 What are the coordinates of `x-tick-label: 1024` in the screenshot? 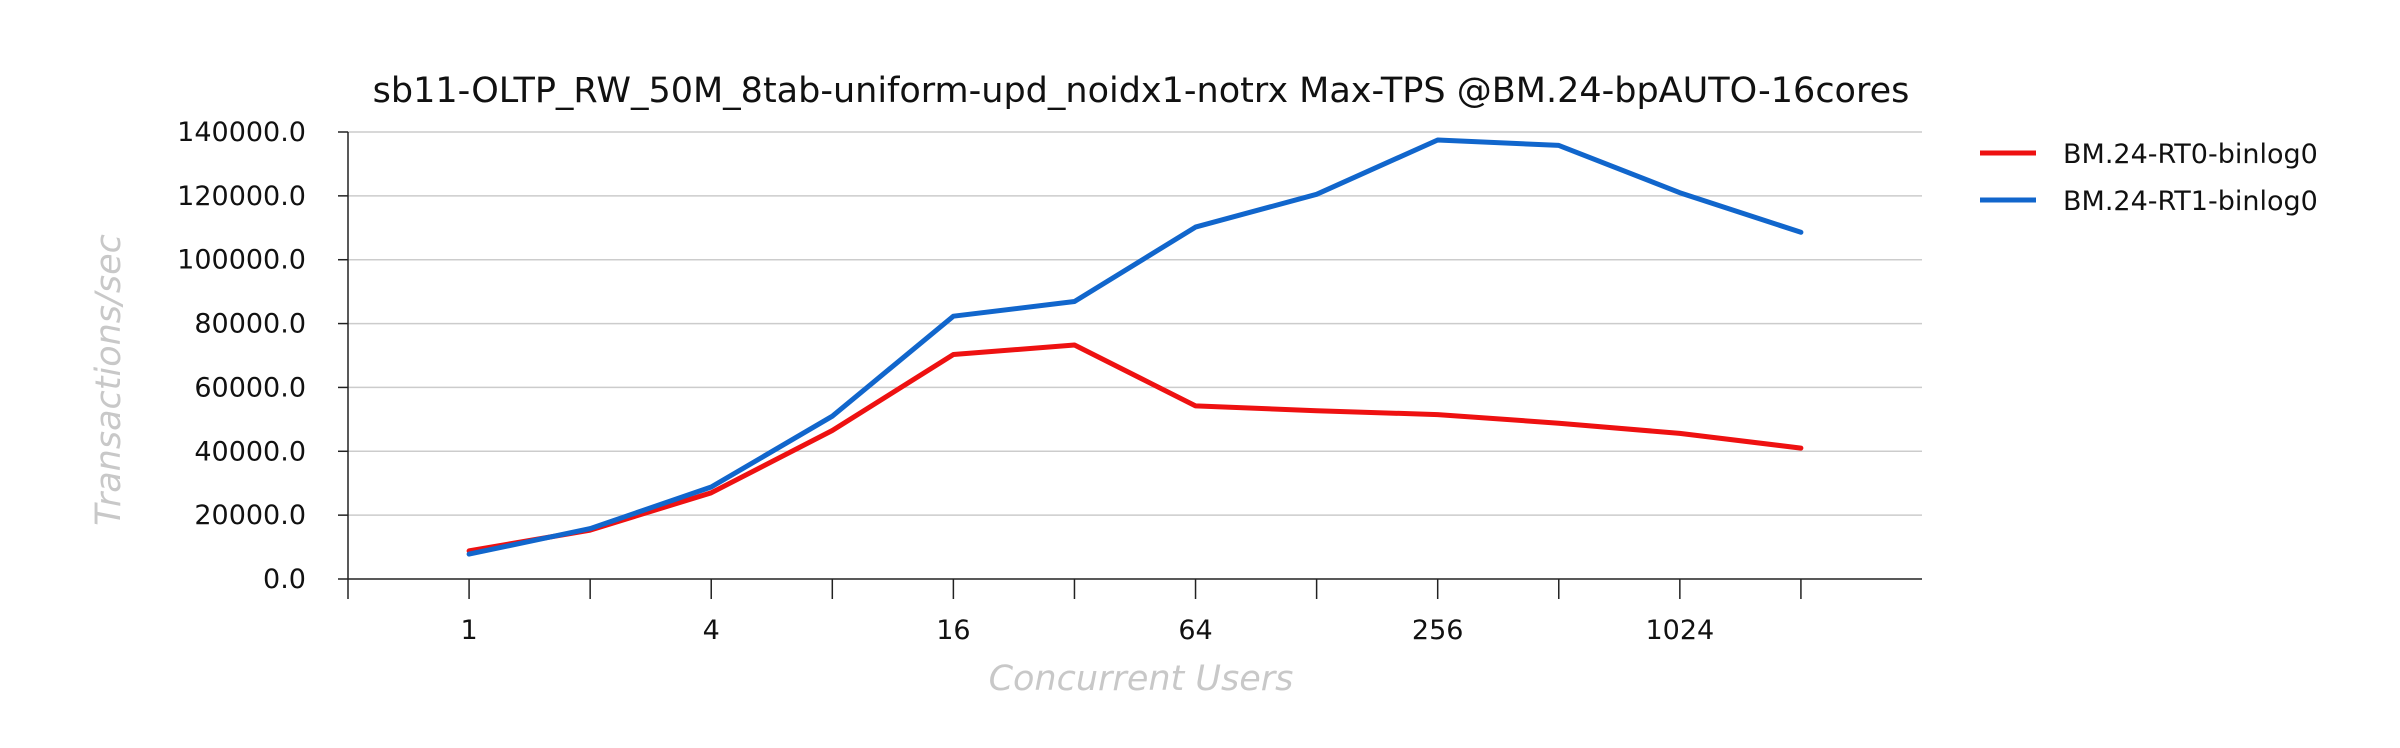 It's located at (1679, 630).